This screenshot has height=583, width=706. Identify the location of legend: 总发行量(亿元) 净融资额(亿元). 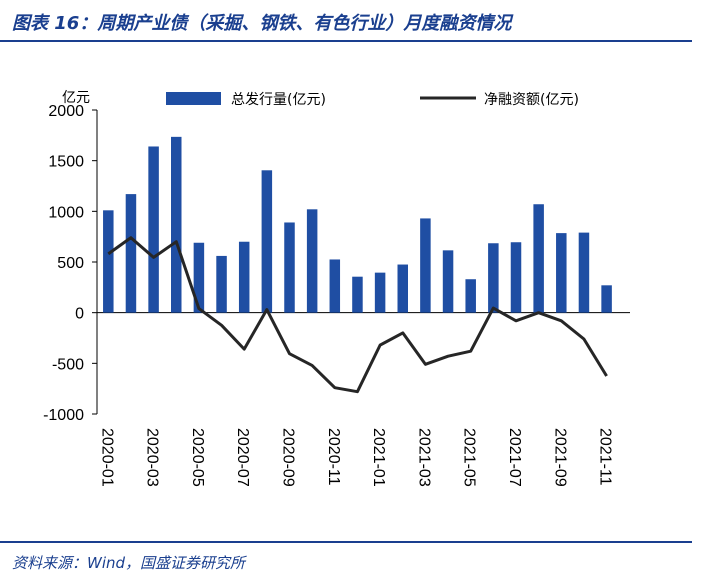
(372, 100).